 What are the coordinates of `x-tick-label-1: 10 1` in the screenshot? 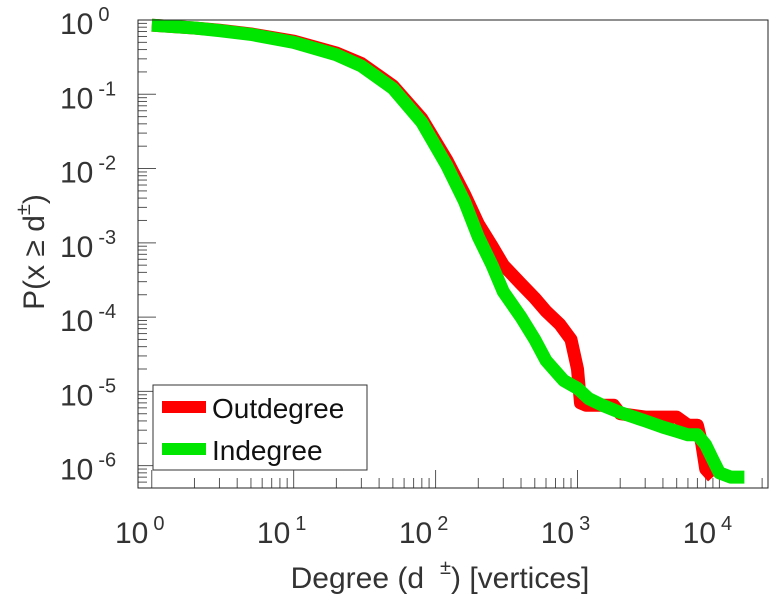 It's located at (282, 531).